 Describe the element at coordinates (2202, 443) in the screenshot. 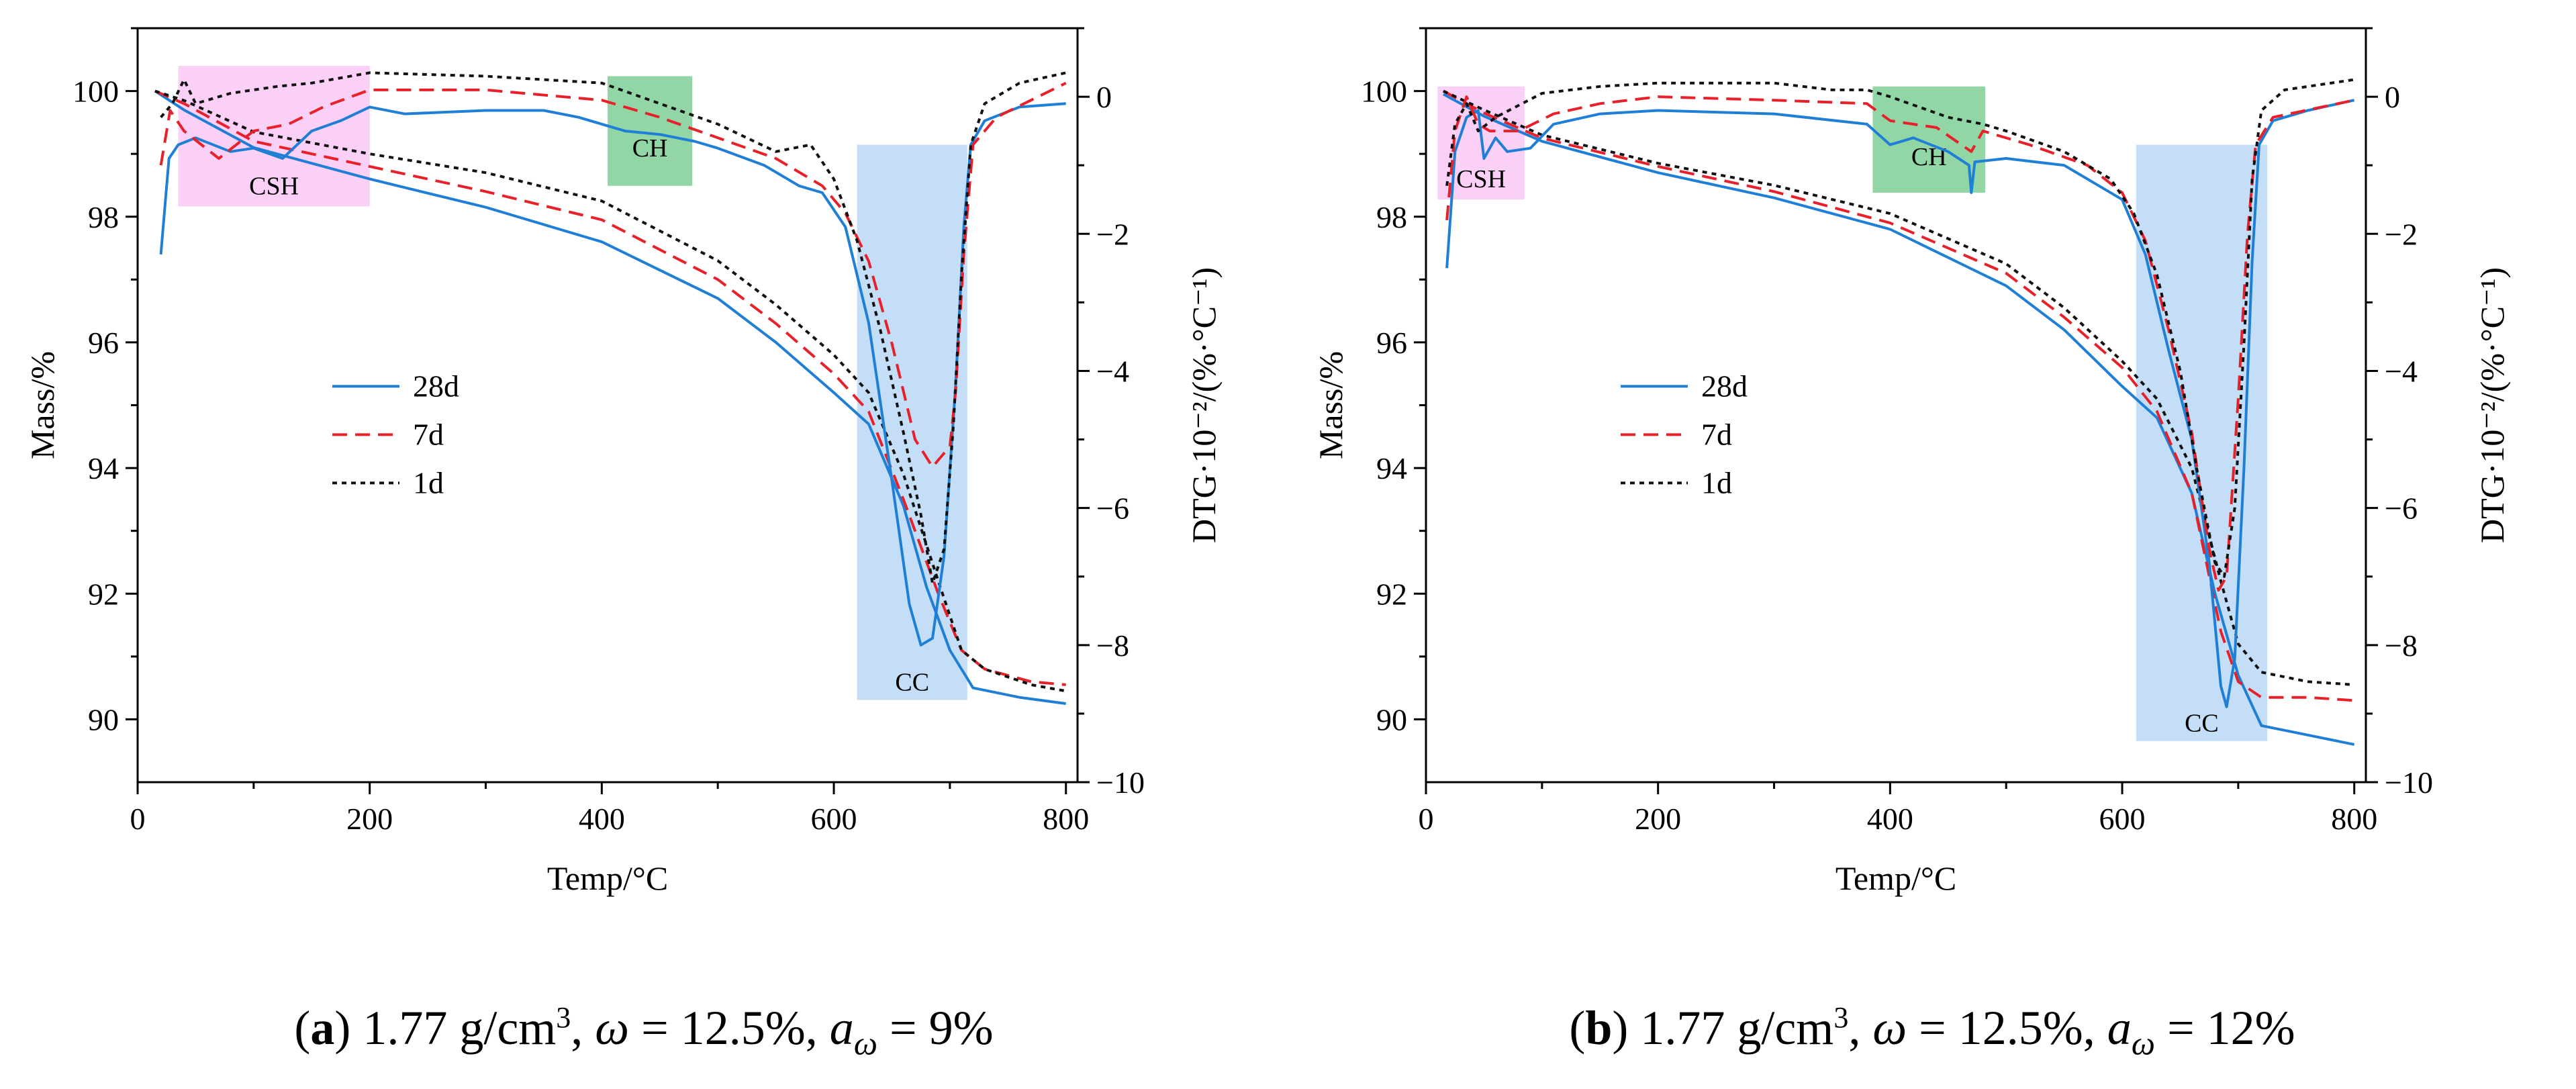

I see `region-cc` at that location.